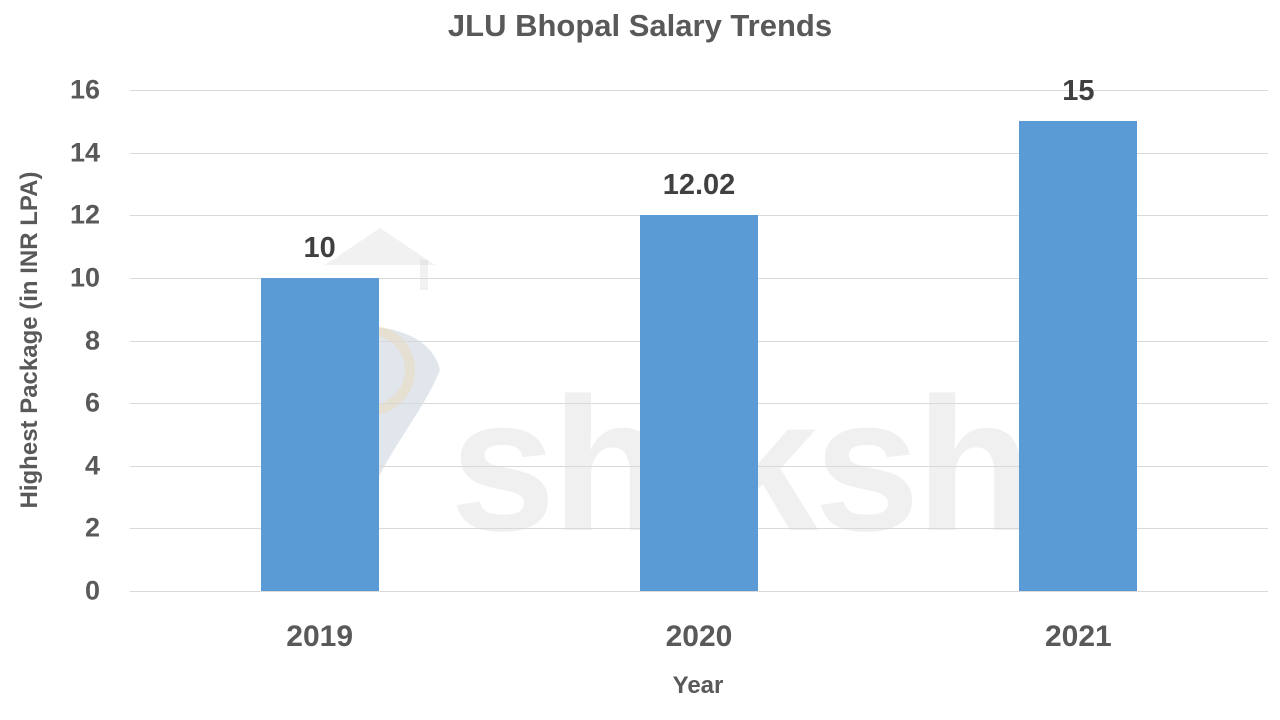 This screenshot has height=720, width=1280. What do you see at coordinates (699, 184) in the screenshot?
I see `data-label: 12.02` at bounding box center [699, 184].